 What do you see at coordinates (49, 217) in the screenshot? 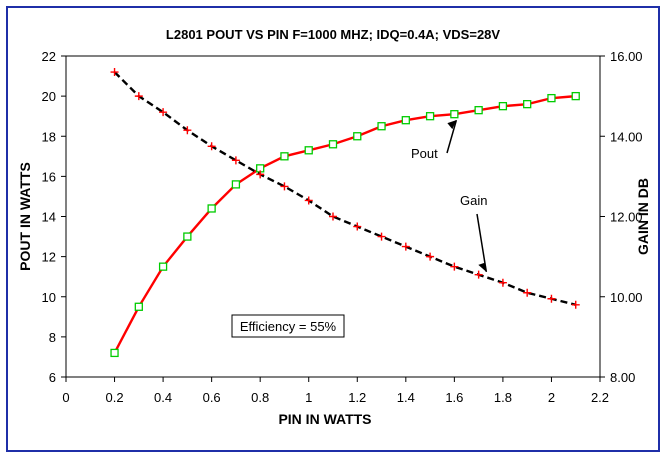
I see `y-tick-label: 14` at bounding box center [49, 217].